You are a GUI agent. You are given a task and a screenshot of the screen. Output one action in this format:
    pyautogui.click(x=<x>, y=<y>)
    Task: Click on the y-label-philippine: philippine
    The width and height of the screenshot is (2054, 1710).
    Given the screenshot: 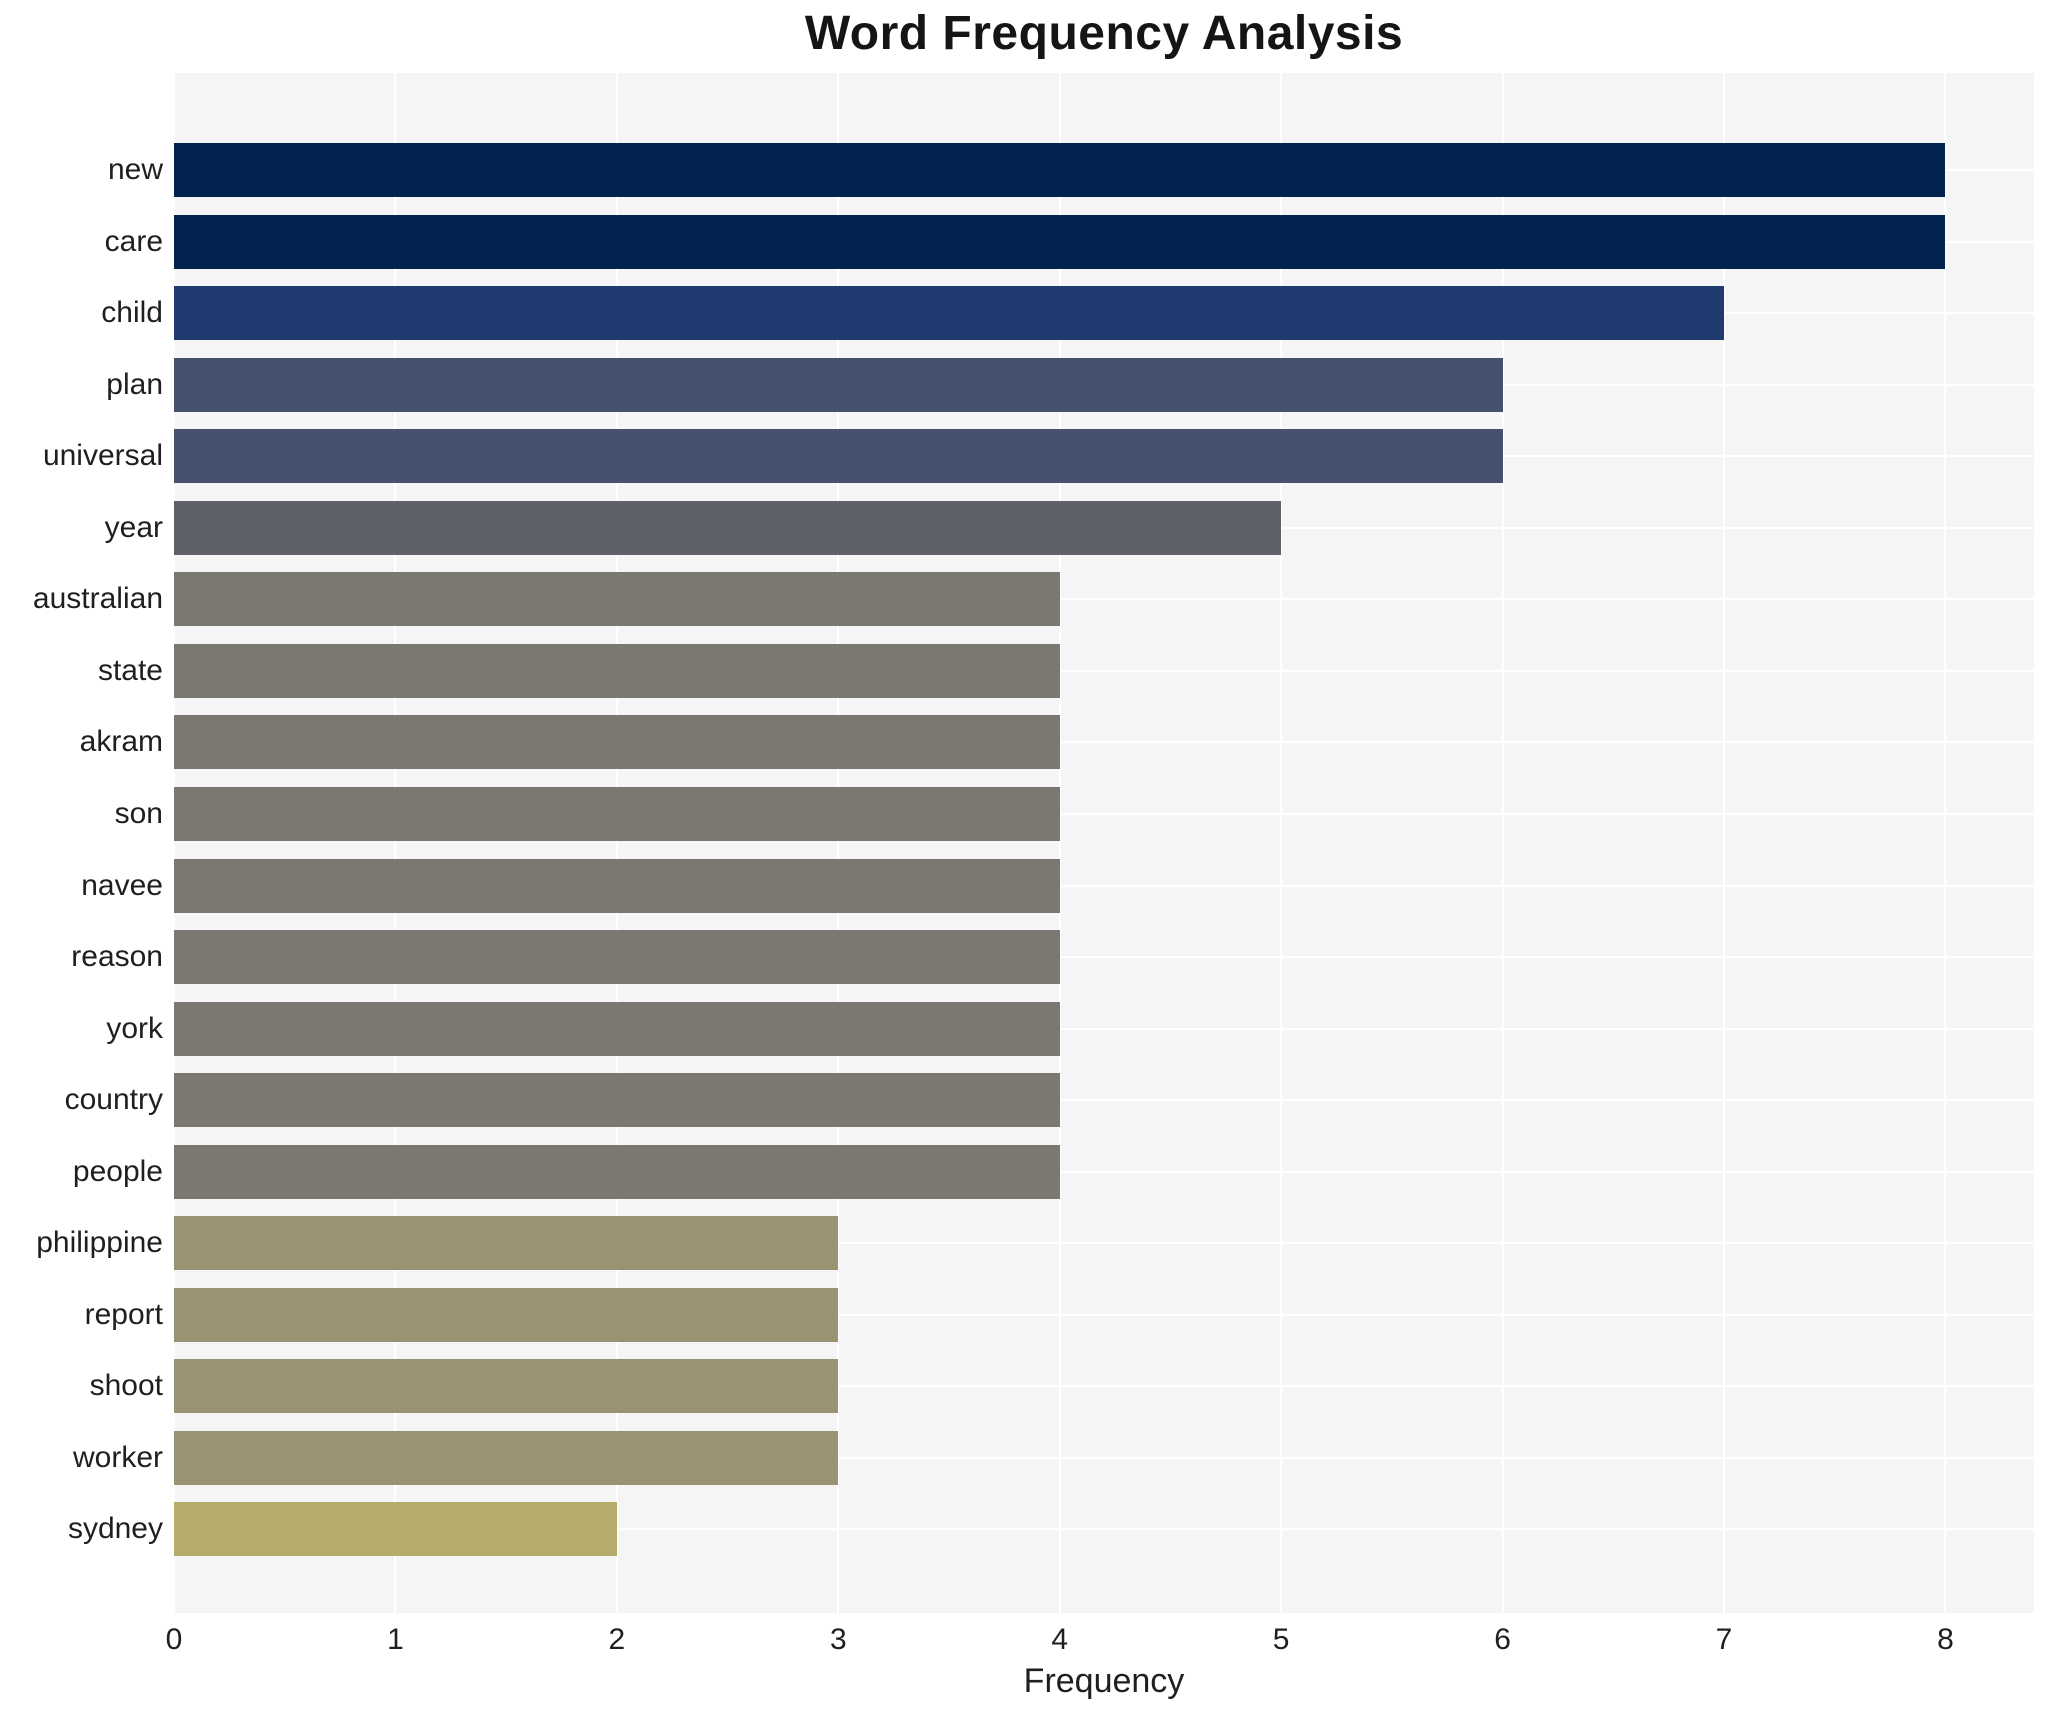 What is the action you would take?
    pyautogui.click(x=99, y=1243)
    